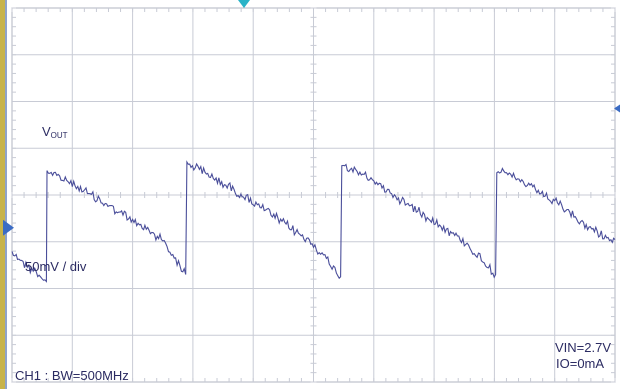 This screenshot has height=389, width=626. I want to click on io-condition-label: IO=0mA, so click(580, 363).